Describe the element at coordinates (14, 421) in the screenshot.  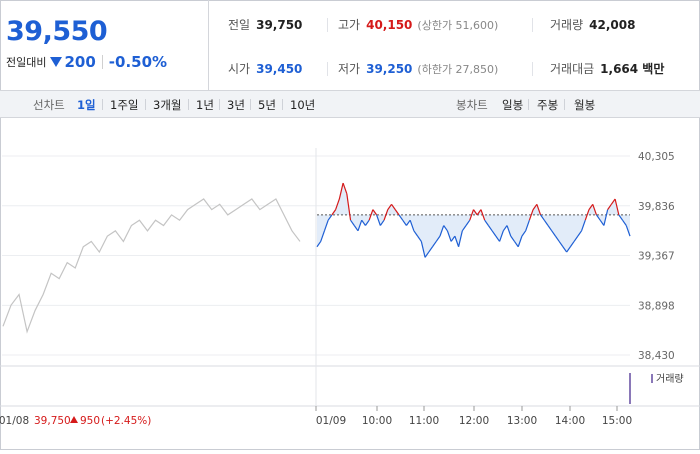
I see `x-tick-label: 01/08` at that location.